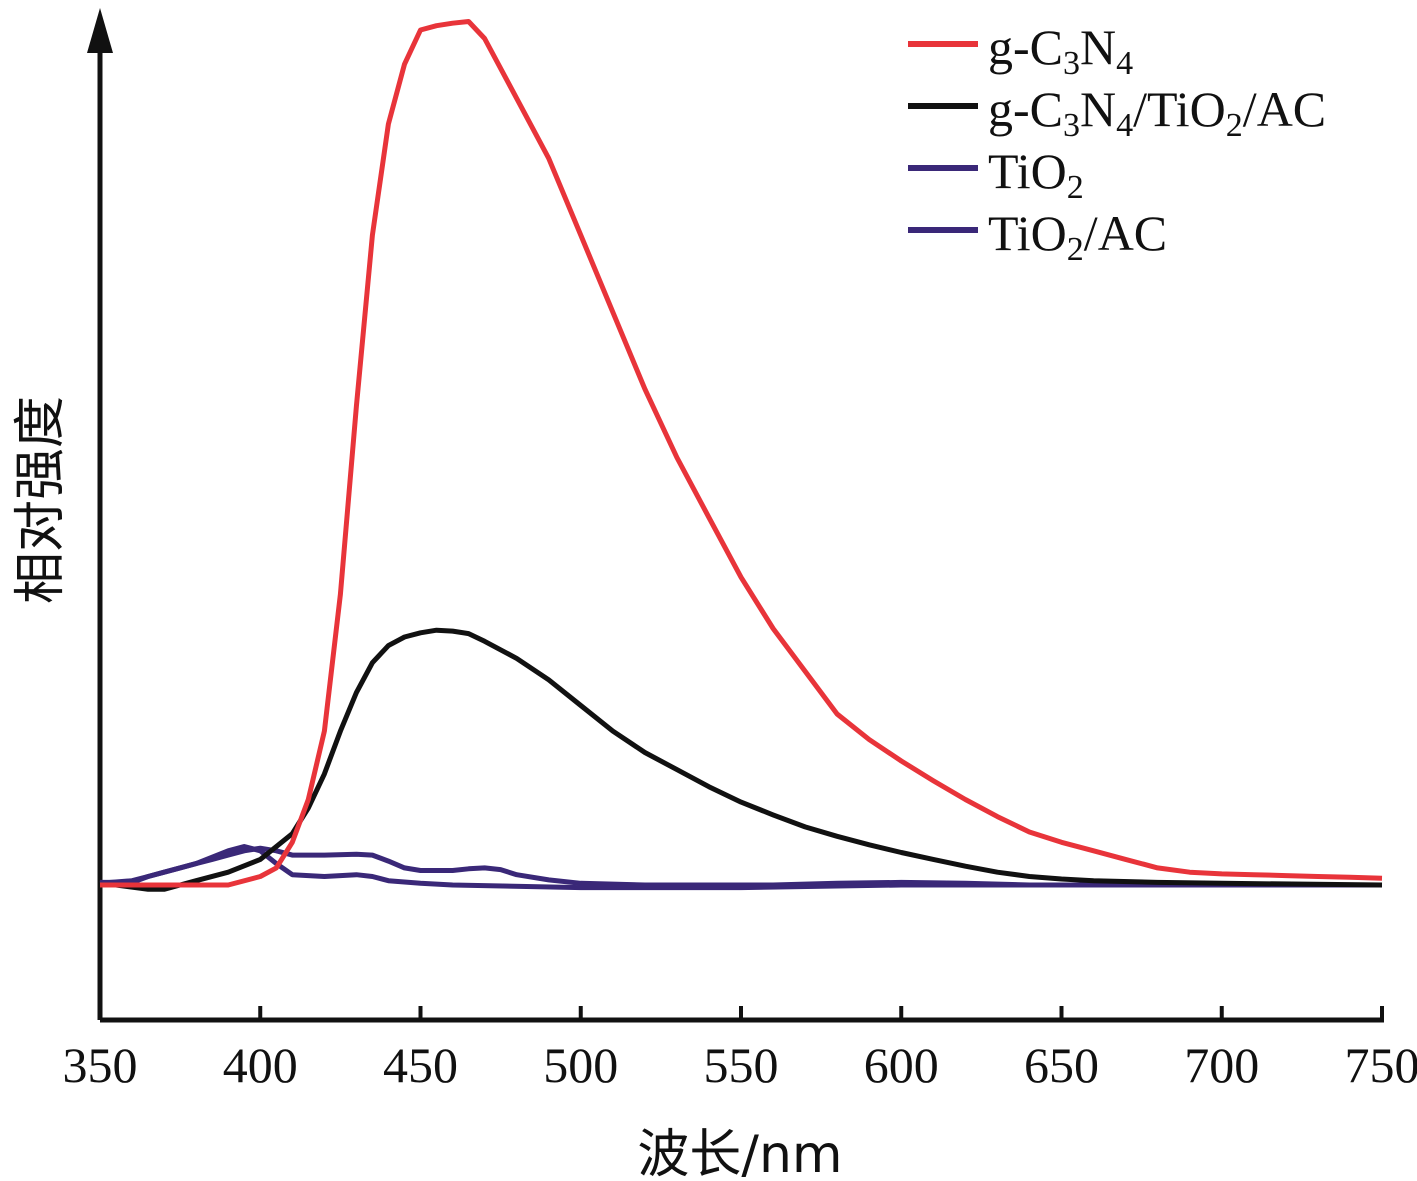  I want to click on x-tick-label: 650, so click(1061, 1065).